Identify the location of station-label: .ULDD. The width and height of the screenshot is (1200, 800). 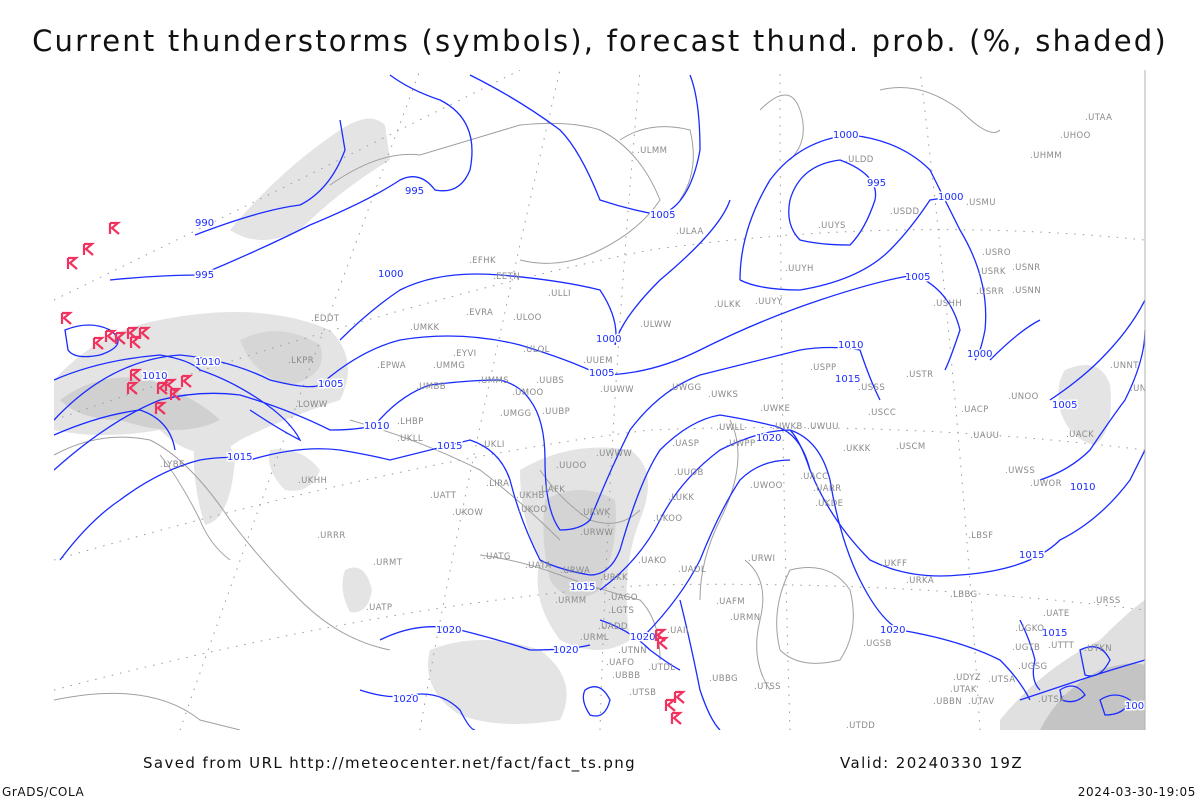
(859, 160).